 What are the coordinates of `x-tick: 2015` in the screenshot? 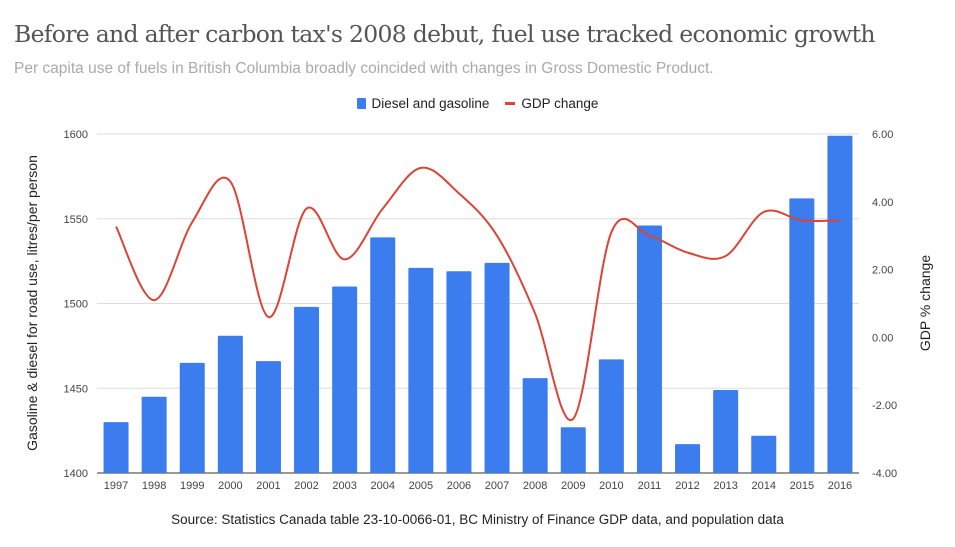 It's located at (802, 486).